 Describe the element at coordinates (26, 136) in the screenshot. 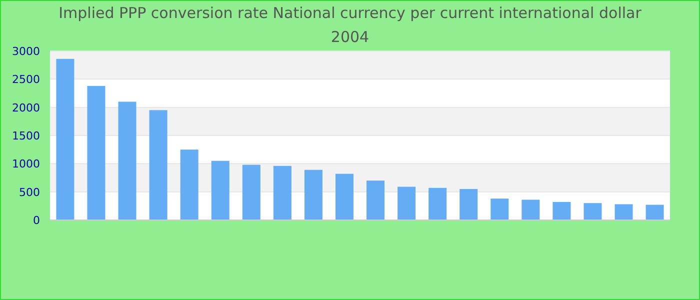

I see `y-tick-label: 1500` at that location.